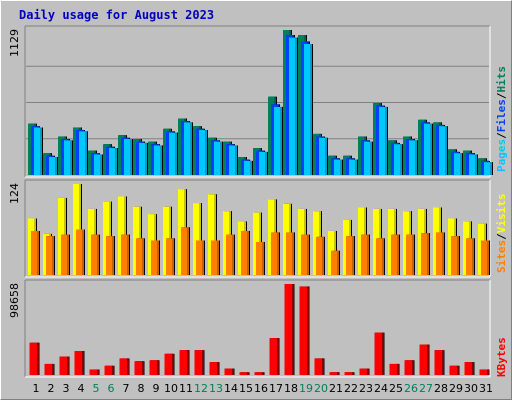  What do you see at coordinates (501, 155) in the screenshot?
I see `legend-pages: Pages` at bounding box center [501, 155].